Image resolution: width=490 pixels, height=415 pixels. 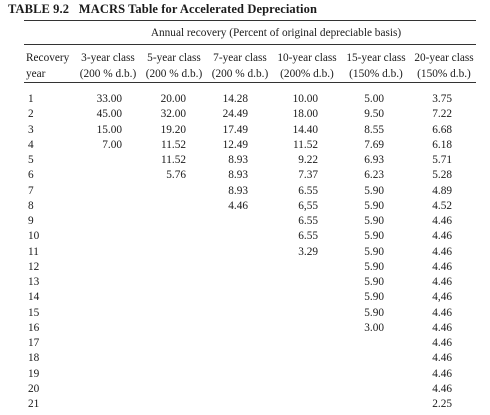 What do you see at coordinates (34, 297) in the screenshot?
I see `recovery-year-cell: 14` at bounding box center [34, 297].